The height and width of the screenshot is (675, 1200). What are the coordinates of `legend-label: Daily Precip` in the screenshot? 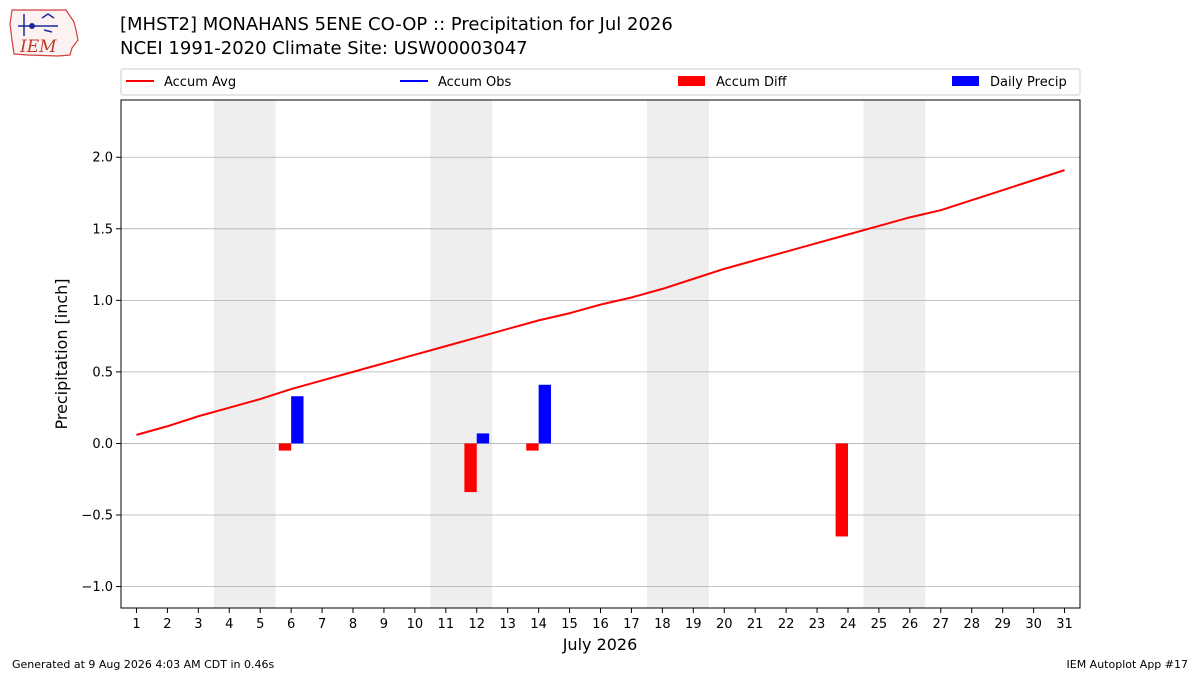 It's located at (1028, 82).